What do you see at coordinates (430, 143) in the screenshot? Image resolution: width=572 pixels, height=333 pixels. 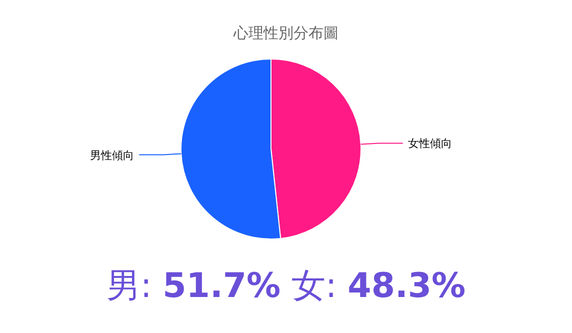 I see `slice-label: 女性傾向` at bounding box center [430, 143].